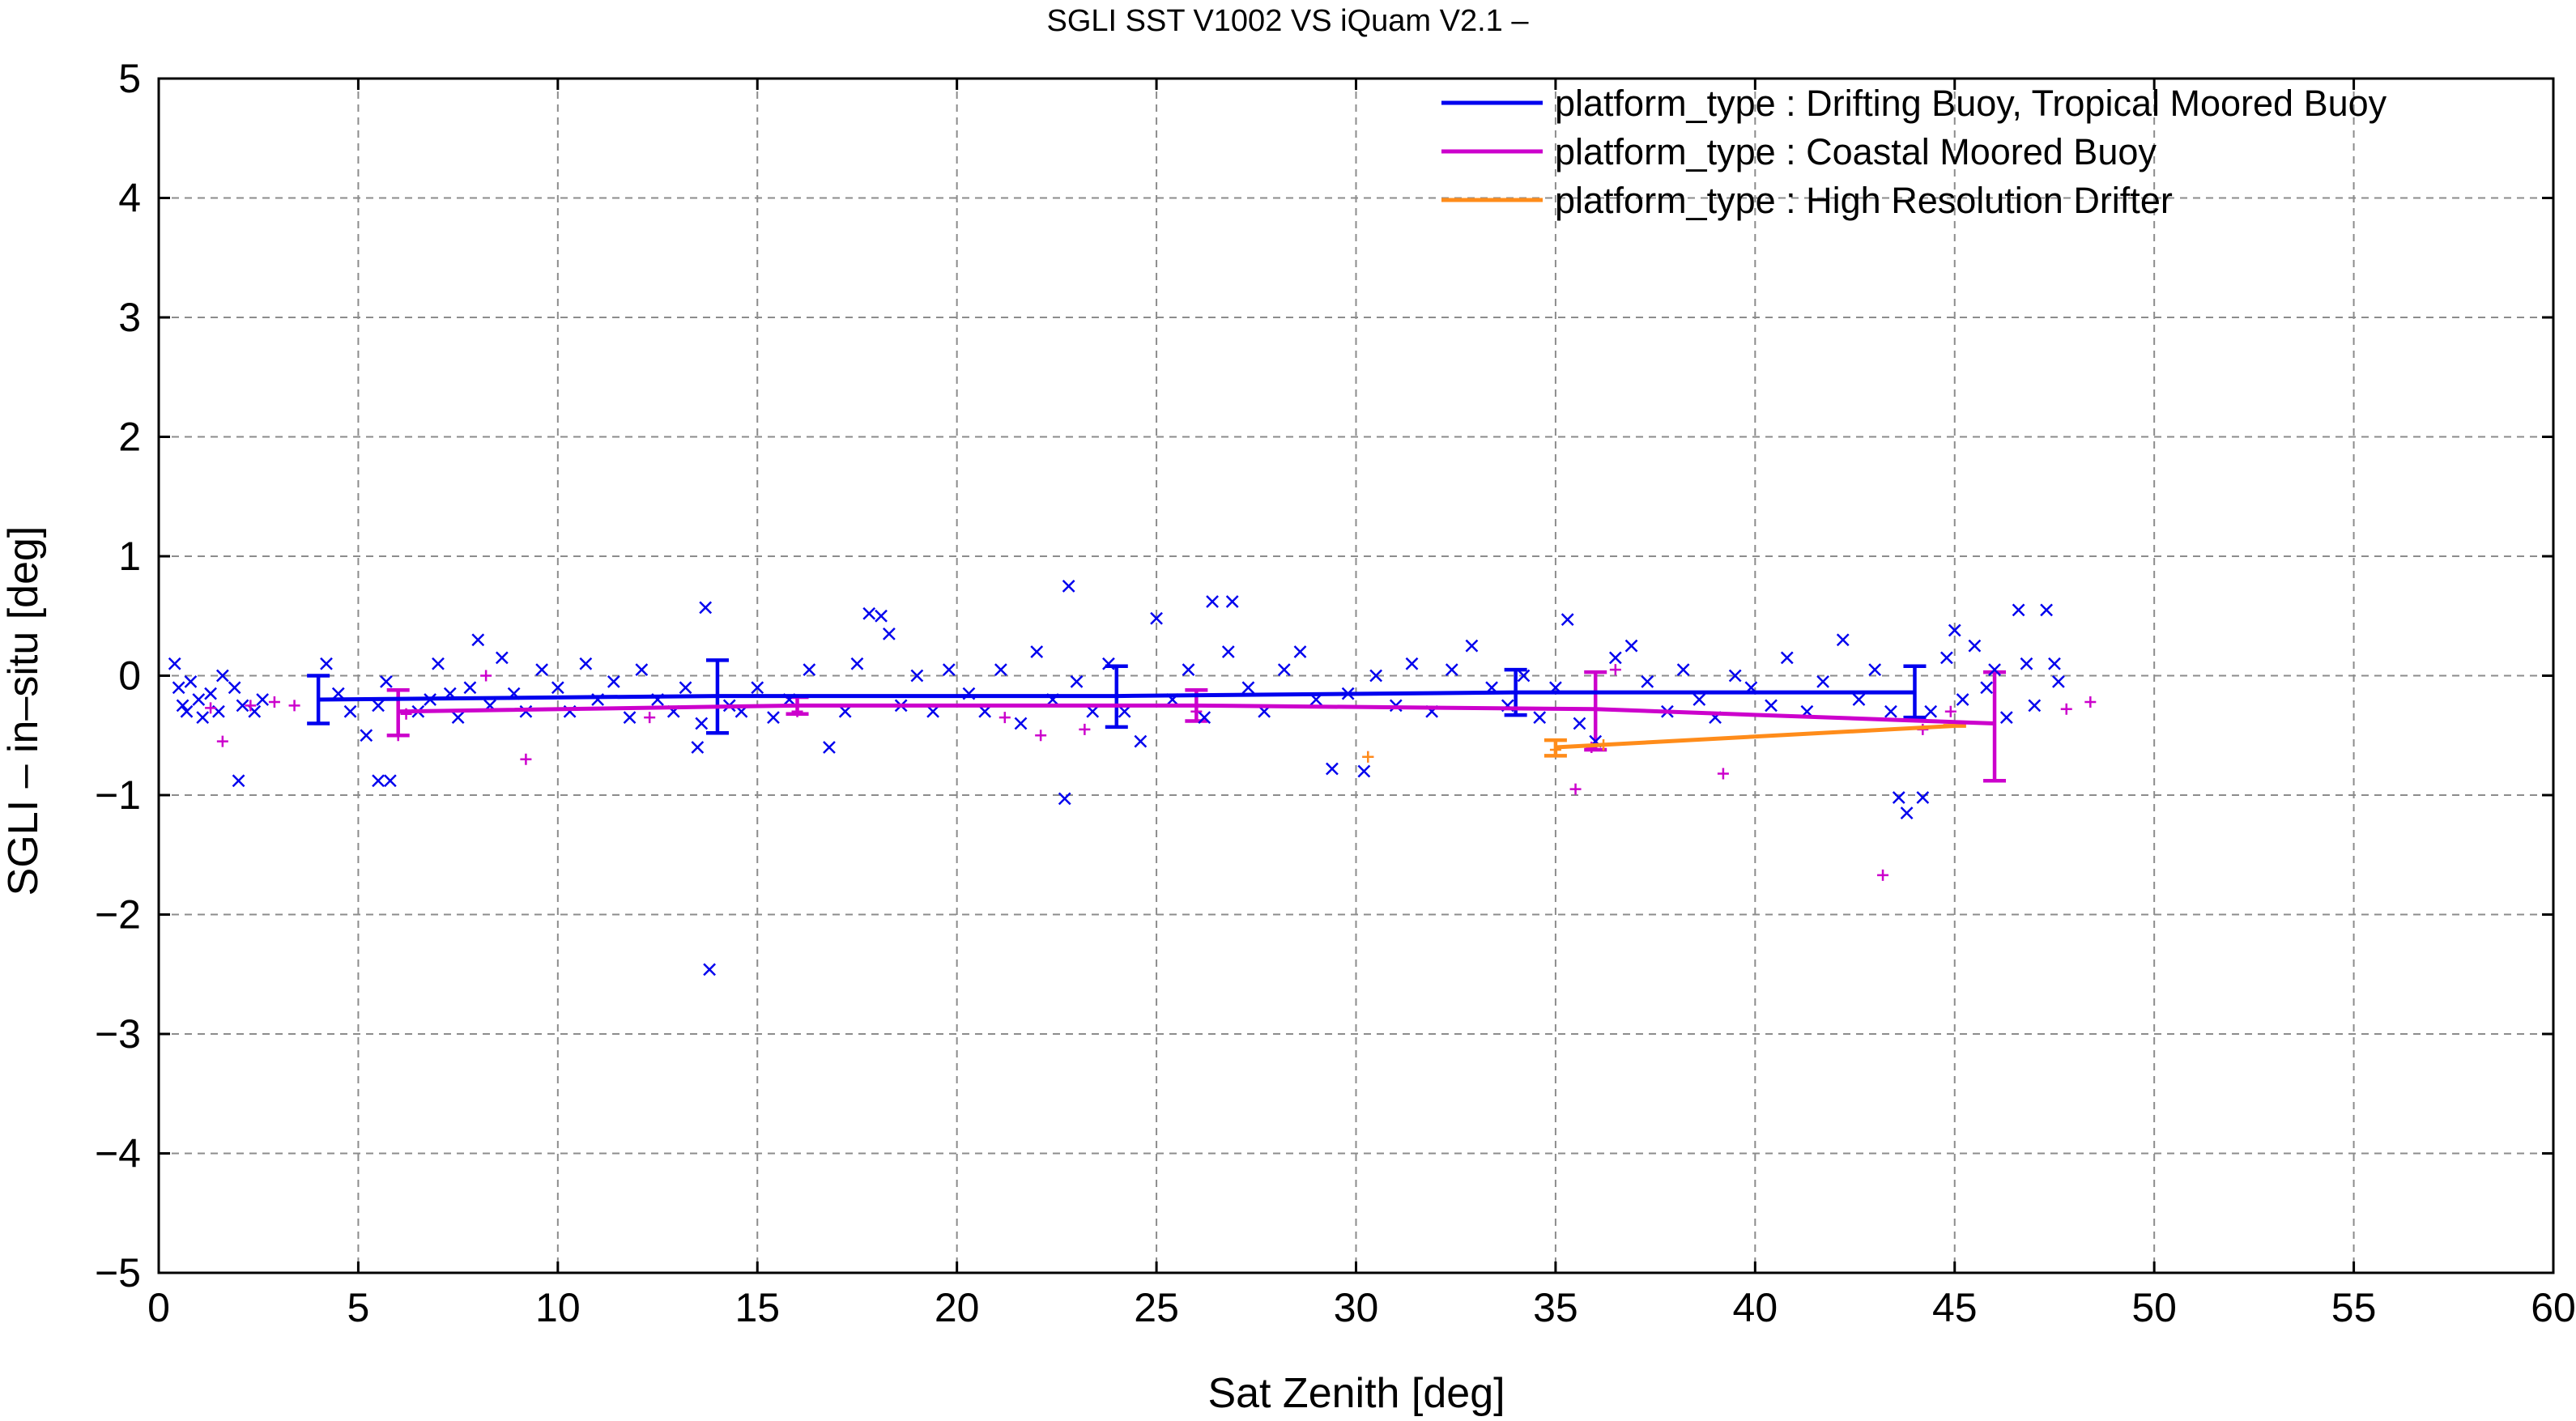 The height and width of the screenshot is (1421, 2576). What do you see at coordinates (118, 795) in the screenshot?
I see `y-tick-label: −1` at bounding box center [118, 795].